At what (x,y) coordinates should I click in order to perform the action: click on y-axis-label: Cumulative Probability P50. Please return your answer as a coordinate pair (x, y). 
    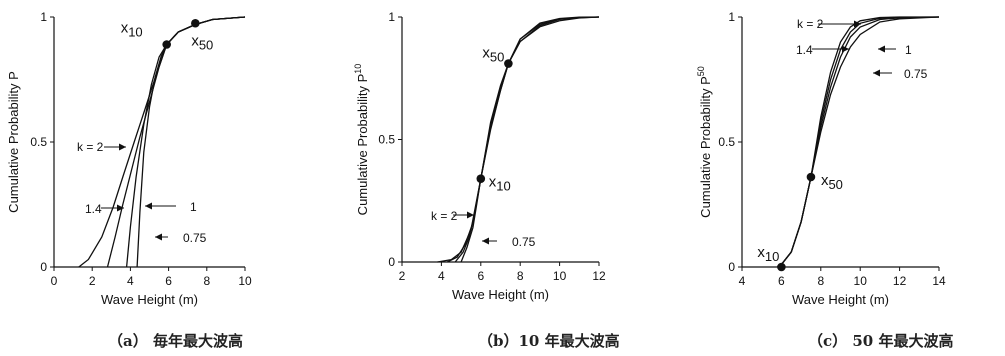
    Looking at the image, I should click on (704, 142).